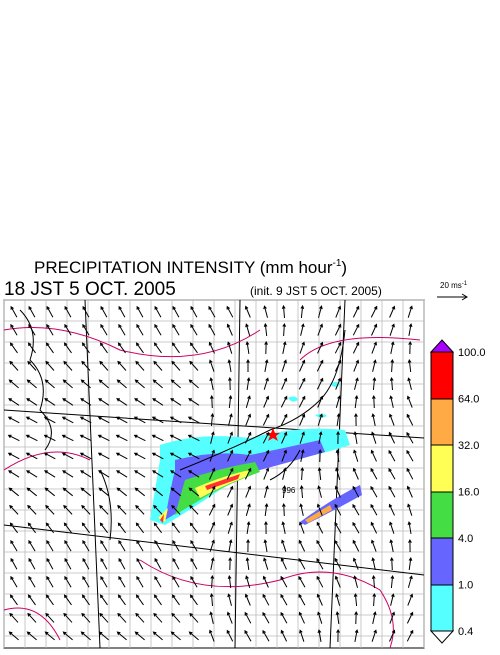  Describe the element at coordinates (472, 353) in the screenshot. I see `colorbar-label: 100.0` at that location.